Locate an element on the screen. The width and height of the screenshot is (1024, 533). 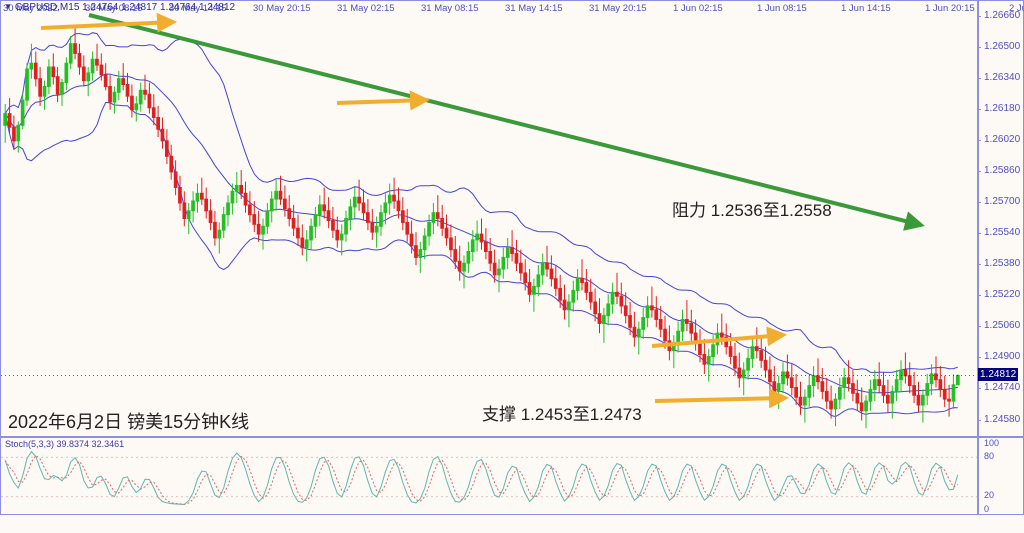
resistance-annotation: 阻力 1.2536至1.2558 is located at coordinates (752, 210).